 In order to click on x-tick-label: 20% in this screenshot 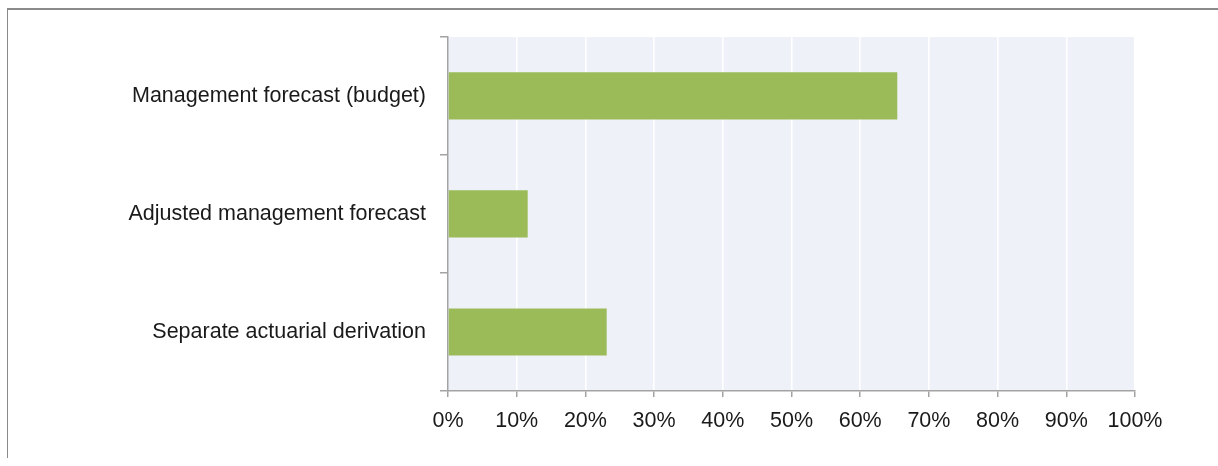, I will do `click(585, 419)`.